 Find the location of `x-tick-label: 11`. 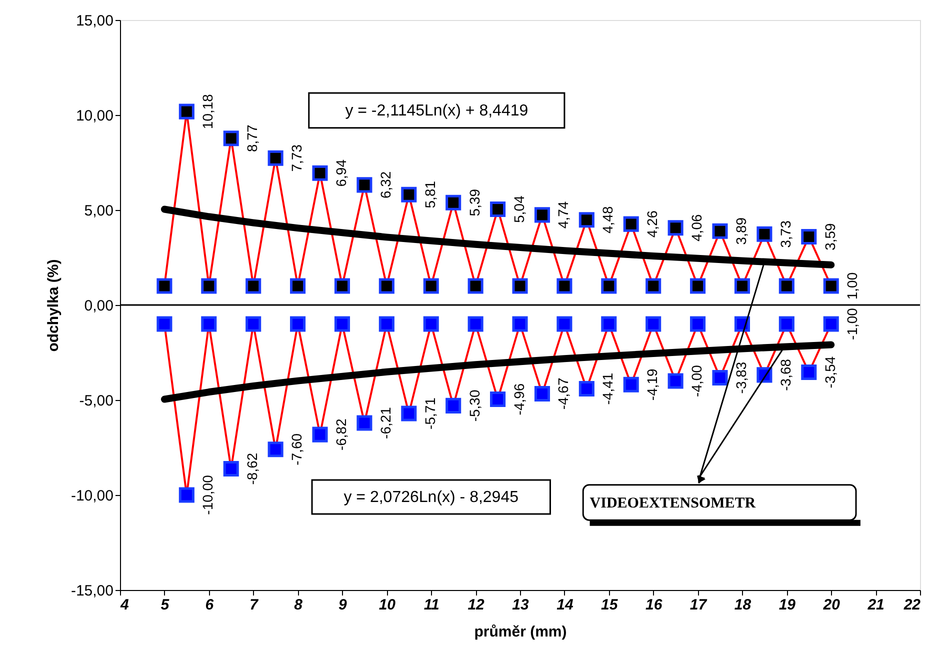

x-tick-label: 11 is located at coordinates (432, 605).